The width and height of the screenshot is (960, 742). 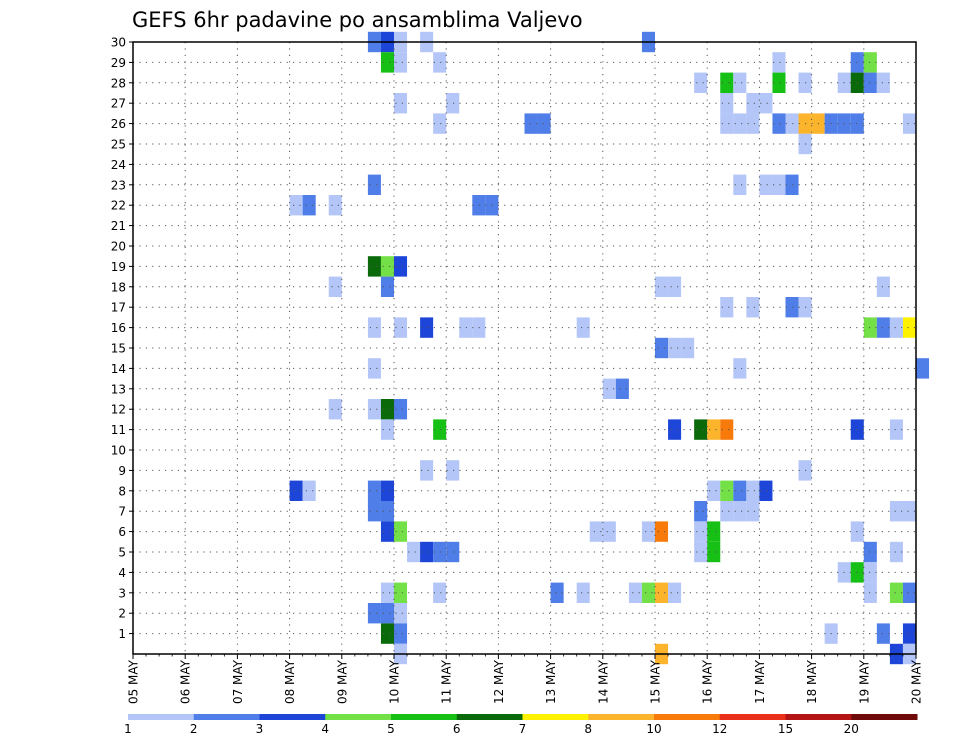 I want to click on colorbar: 1 2 3 4 5 6 7 8 10 12 15 20, so click(x=521, y=725).